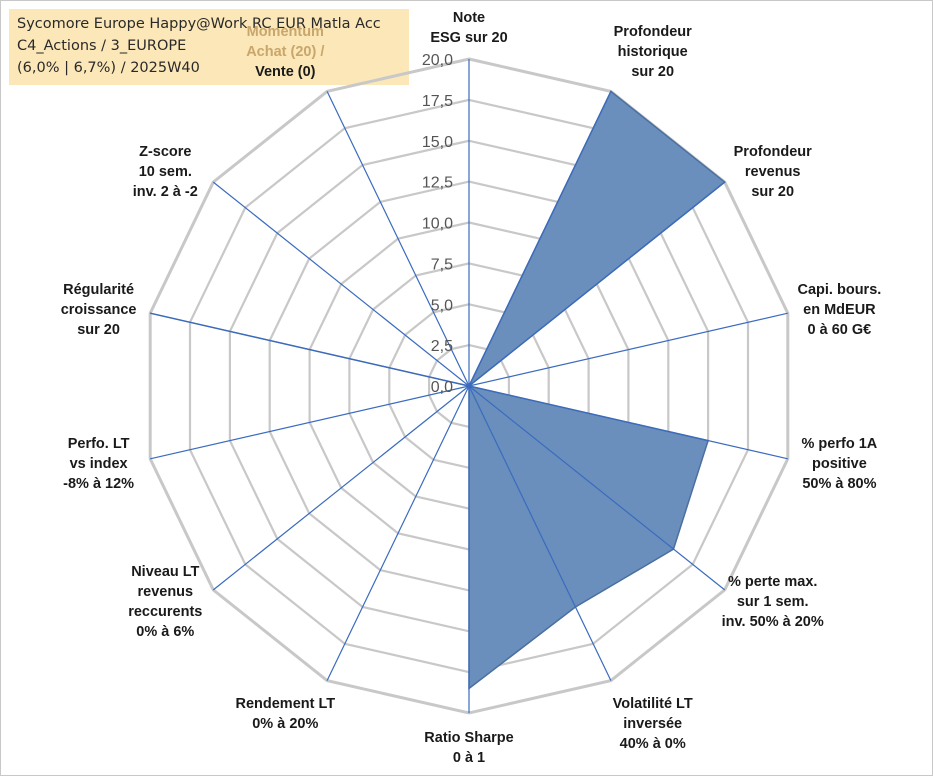  Describe the element at coordinates (442, 387) in the screenshot. I see `tick-label: 0,0` at that location.